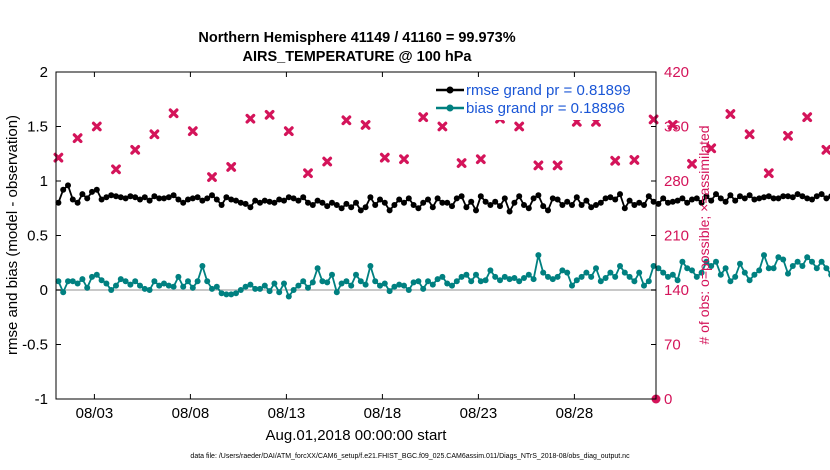 The width and height of the screenshot is (830, 470). Describe the element at coordinates (383, 413) in the screenshot. I see `x-tick-label: 08/18` at that location.